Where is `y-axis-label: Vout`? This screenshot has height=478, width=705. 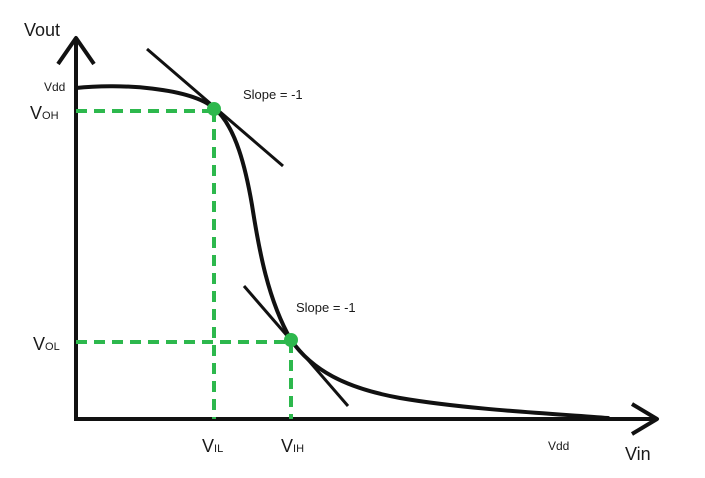
y-axis-label: Vout is located at coordinates (42, 30).